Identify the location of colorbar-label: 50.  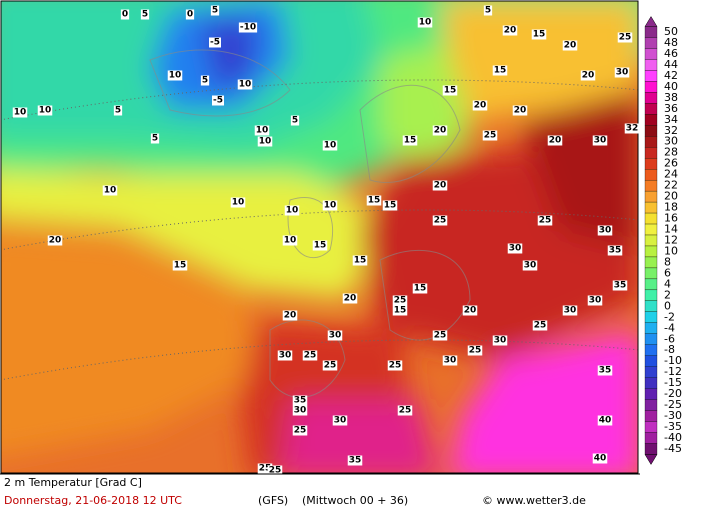
(671, 31).